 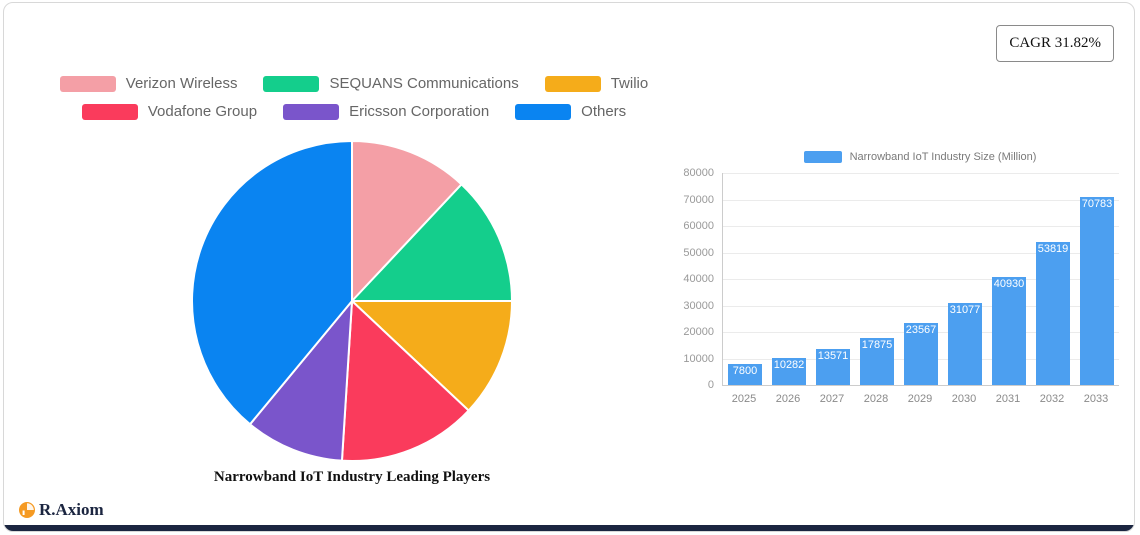 I want to click on bar-column-2025: 7800, so click(x=745, y=374).